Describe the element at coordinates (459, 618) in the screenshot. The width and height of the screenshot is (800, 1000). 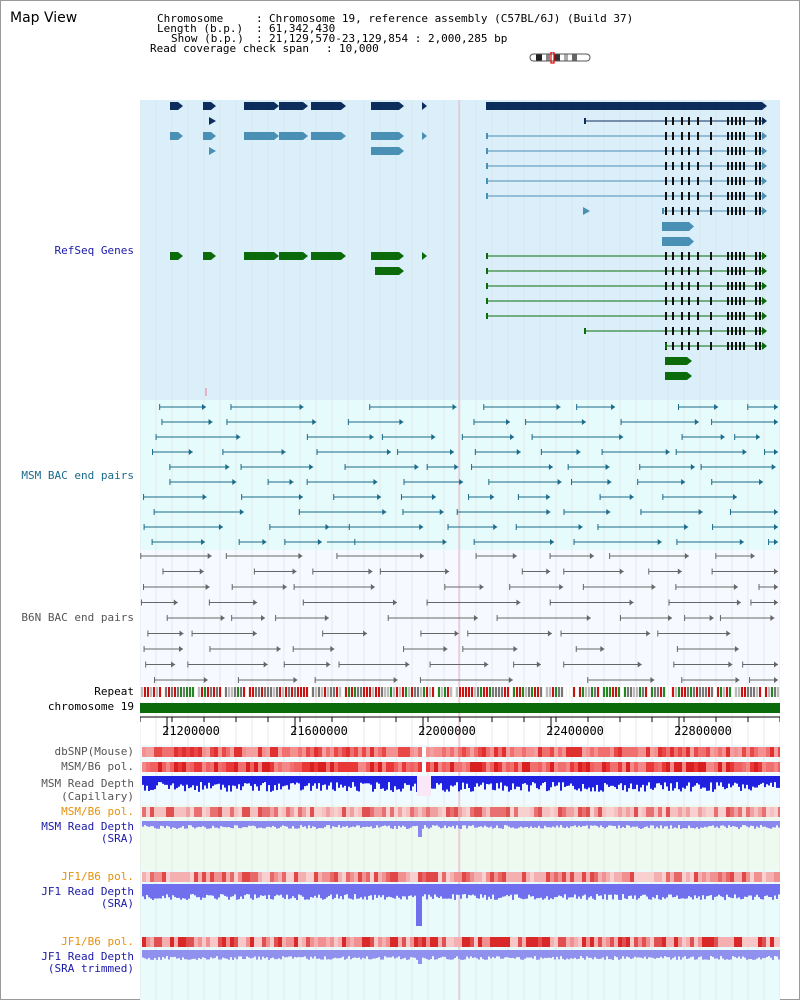
I see `b6n-bac-end-pairs` at that location.